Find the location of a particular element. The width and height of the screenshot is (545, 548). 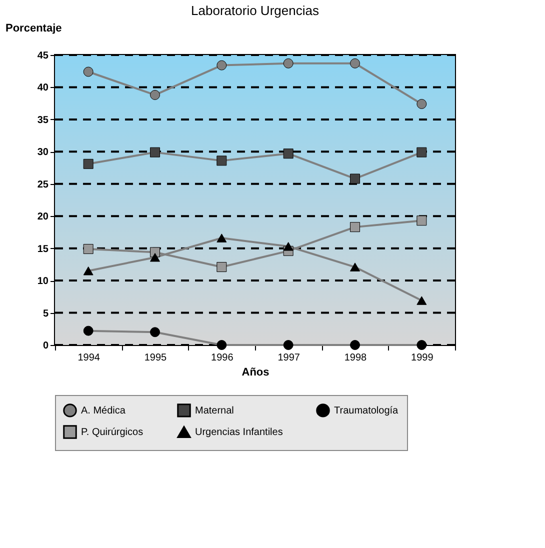

x-tick-label: 1997 is located at coordinates (289, 358).